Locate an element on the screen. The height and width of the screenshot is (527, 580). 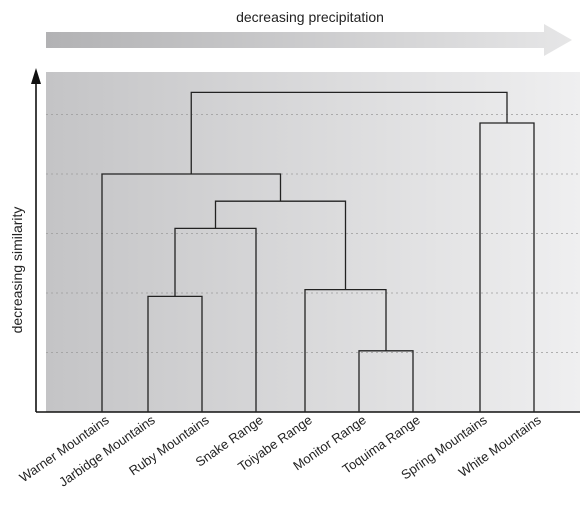
top-arrow-label: decreasing precipitation is located at coordinates (310, 17).